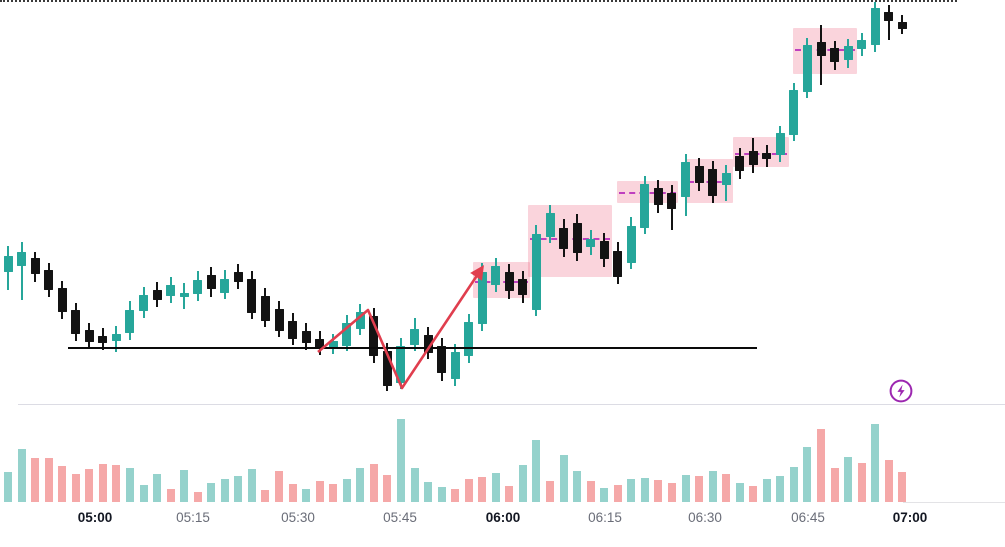 The width and height of the screenshot is (1005, 547). Describe the element at coordinates (954, 502) in the screenshot. I see `volume-baseline` at that location.